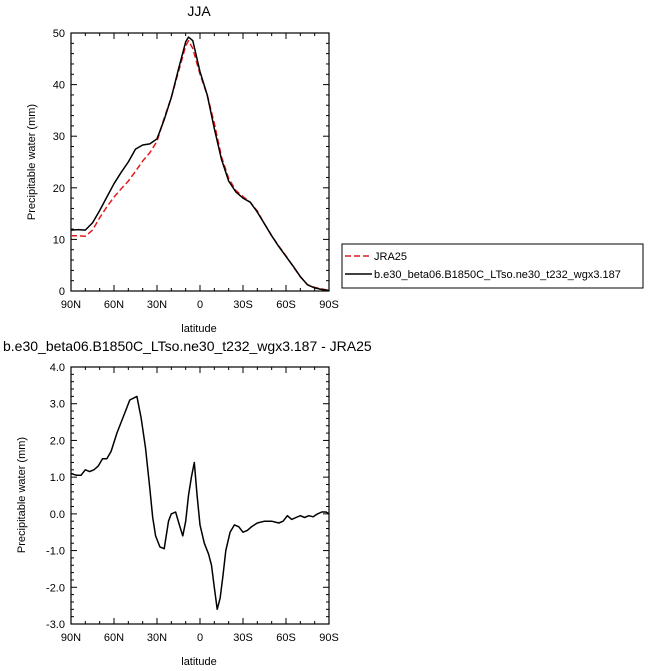 The image size is (648, 671). What do you see at coordinates (55, 552) in the screenshot?
I see `bottom-y-tick-label: -1.0` at bounding box center [55, 552].